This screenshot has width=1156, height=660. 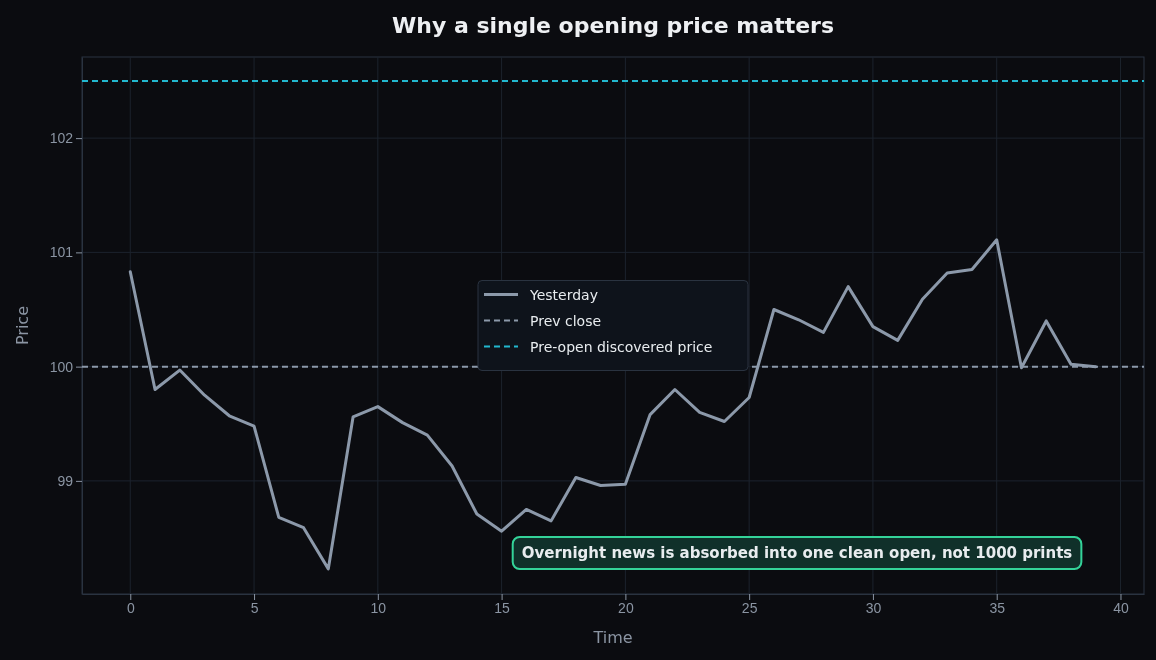 What do you see at coordinates (566, 320) in the screenshot?
I see `legend-label: Prev close` at bounding box center [566, 320].